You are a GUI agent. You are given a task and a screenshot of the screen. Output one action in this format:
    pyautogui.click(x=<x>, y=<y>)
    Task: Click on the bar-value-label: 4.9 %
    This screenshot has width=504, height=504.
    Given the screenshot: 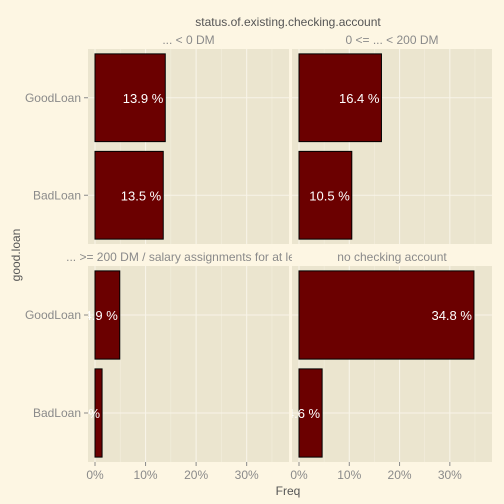 What is the action you would take?
    pyautogui.click(x=102, y=315)
    